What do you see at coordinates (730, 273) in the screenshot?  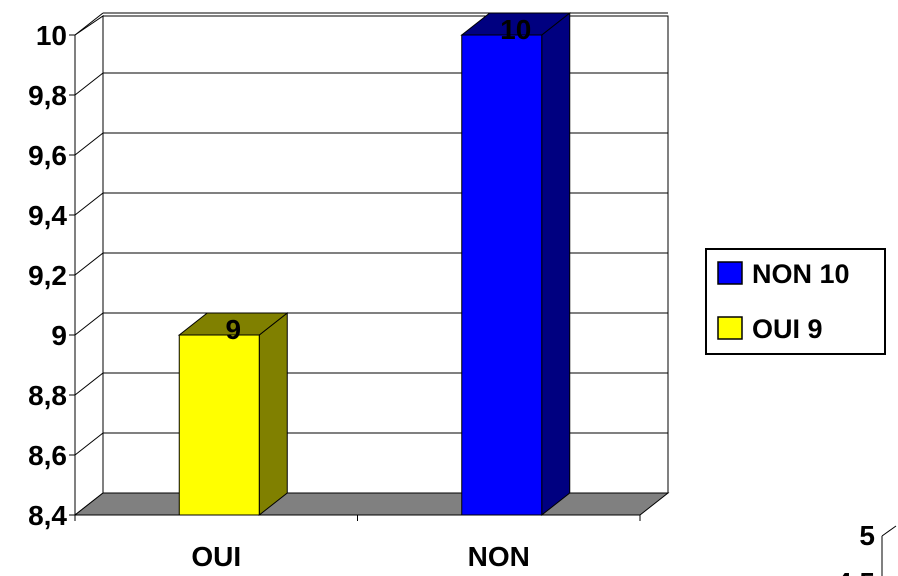 I see `legend-swatch-non` at bounding box center [730, 273].